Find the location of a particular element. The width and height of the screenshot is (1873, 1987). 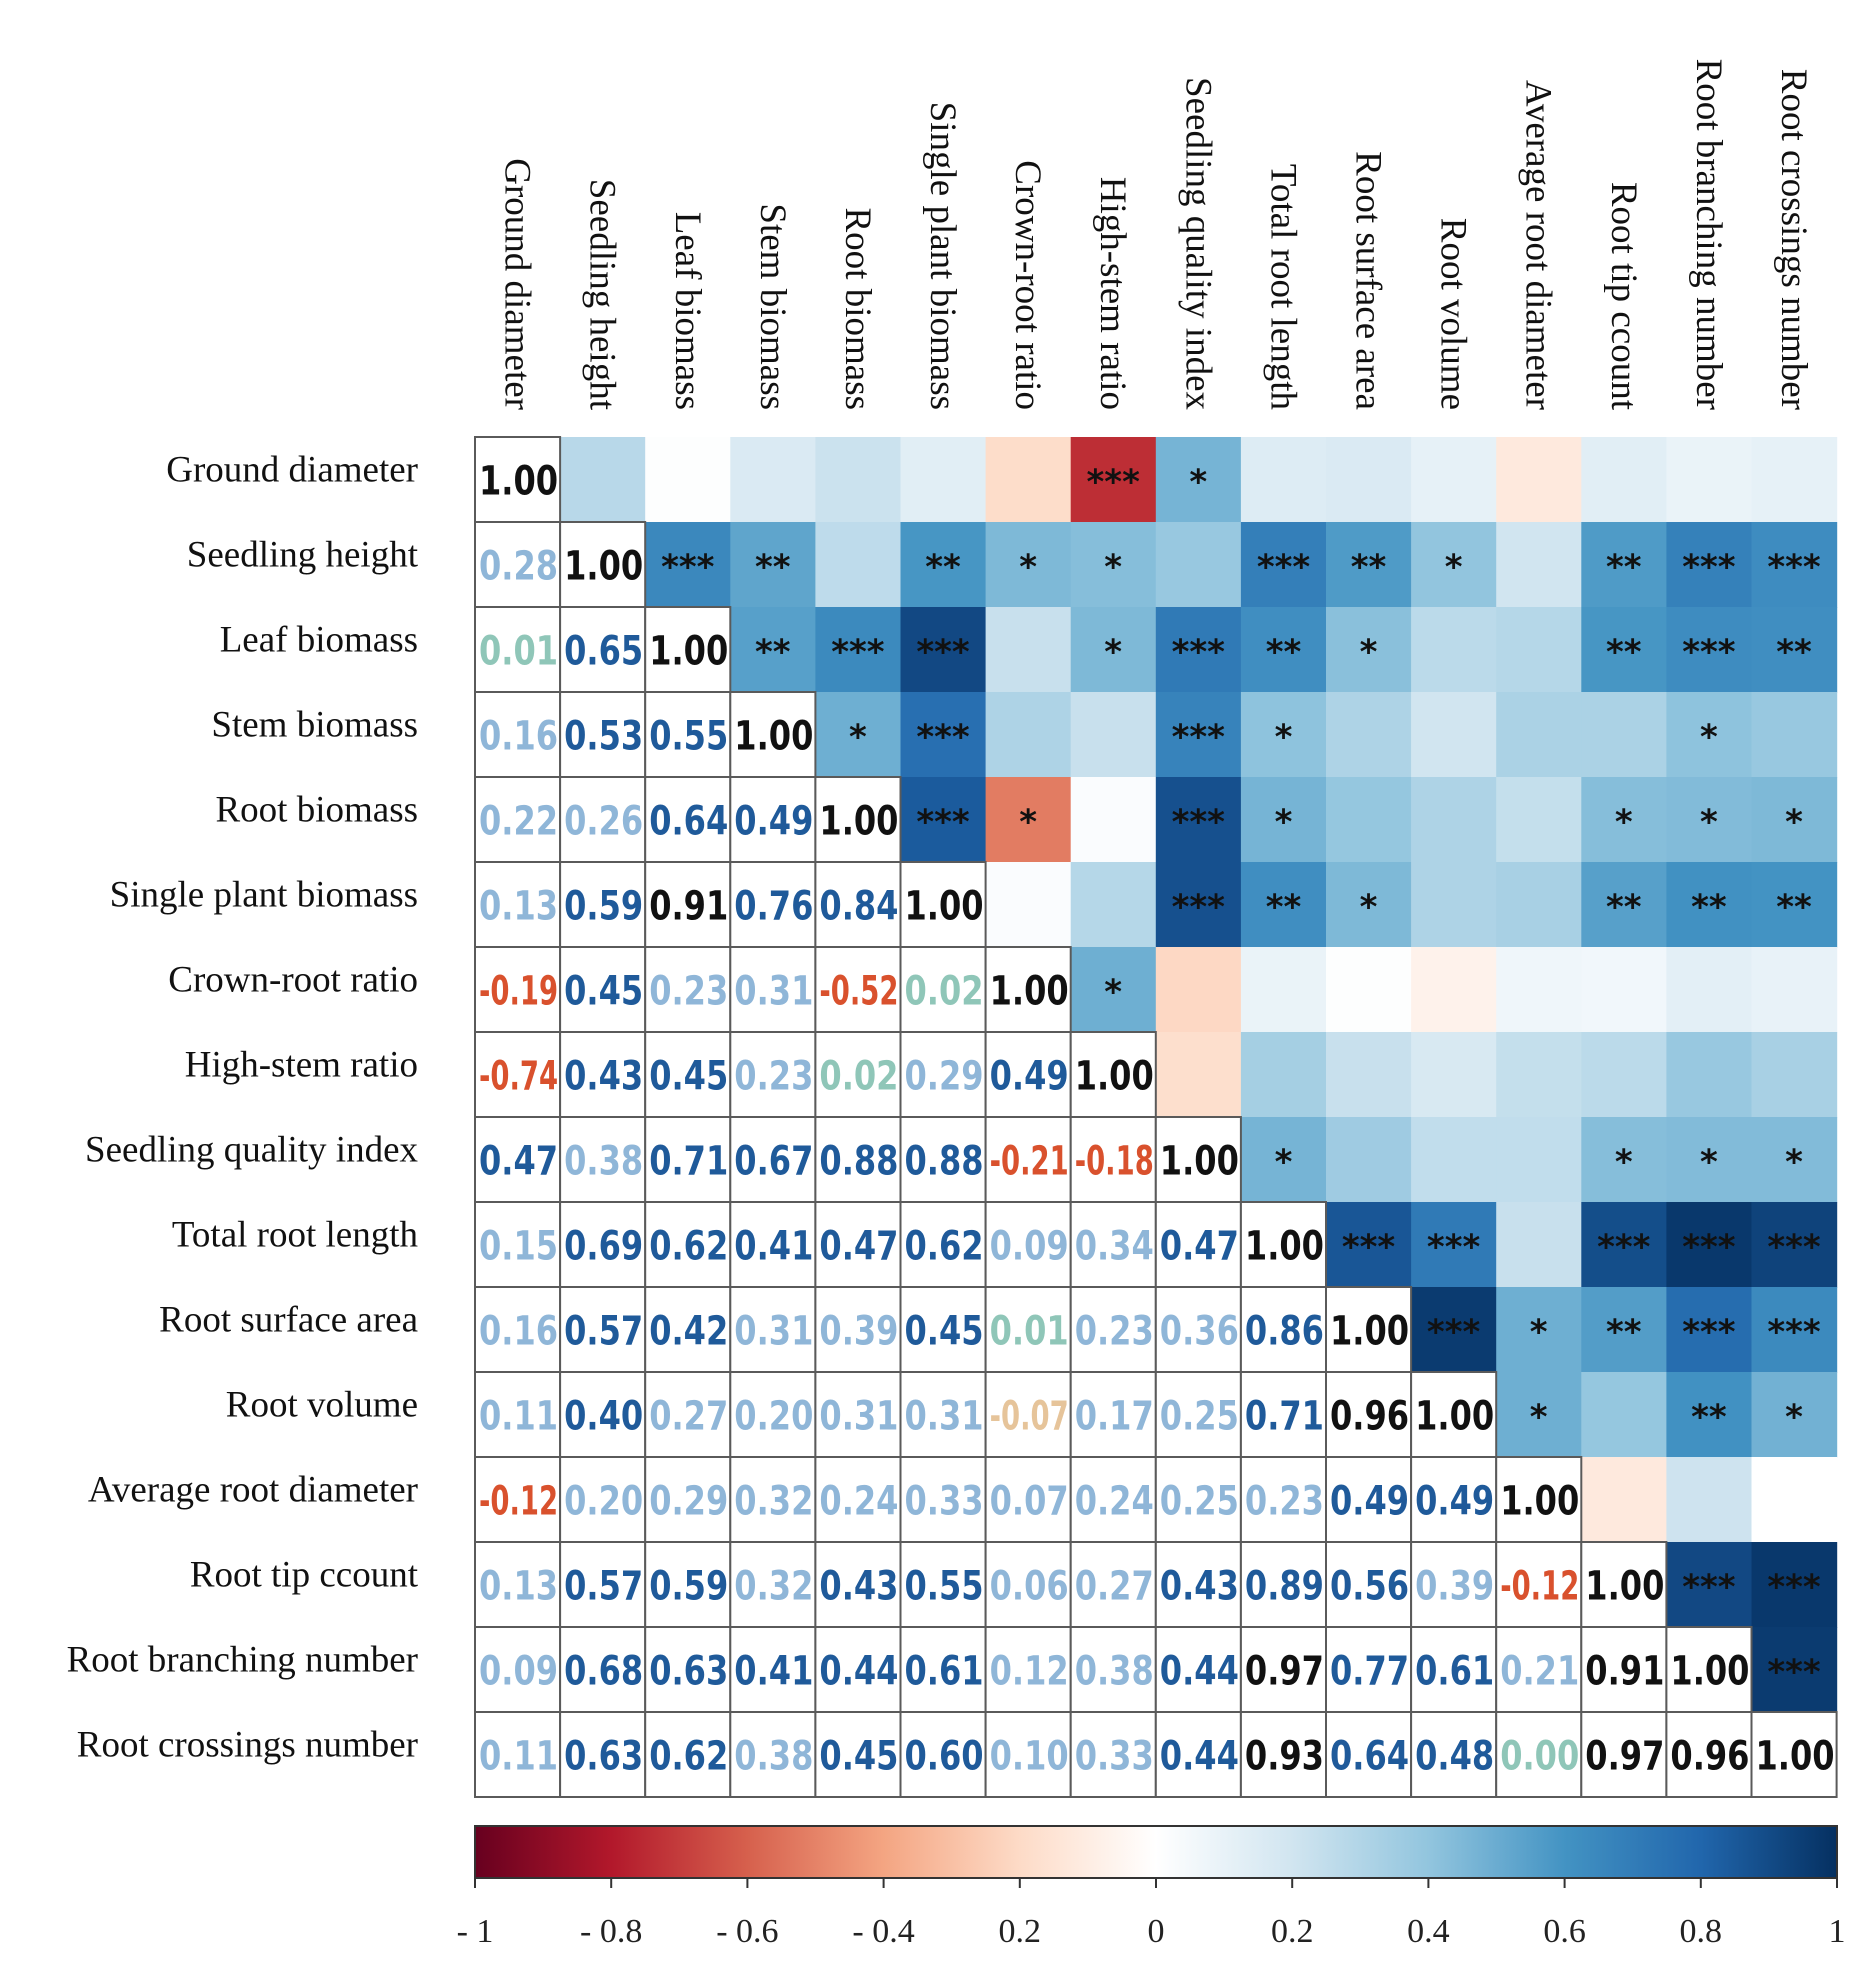

correlation-value: 0.84 is located at coordinates (858, 907).